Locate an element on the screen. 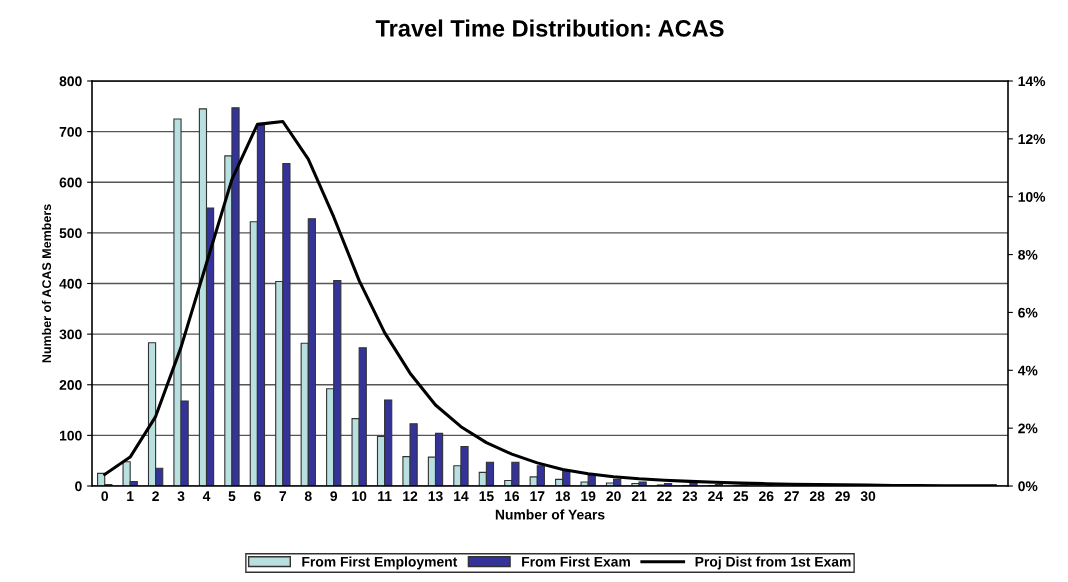 The height and width of the screenshot is (582, 1068). x-tick-label: 3 is located at coordinates (181, 496).